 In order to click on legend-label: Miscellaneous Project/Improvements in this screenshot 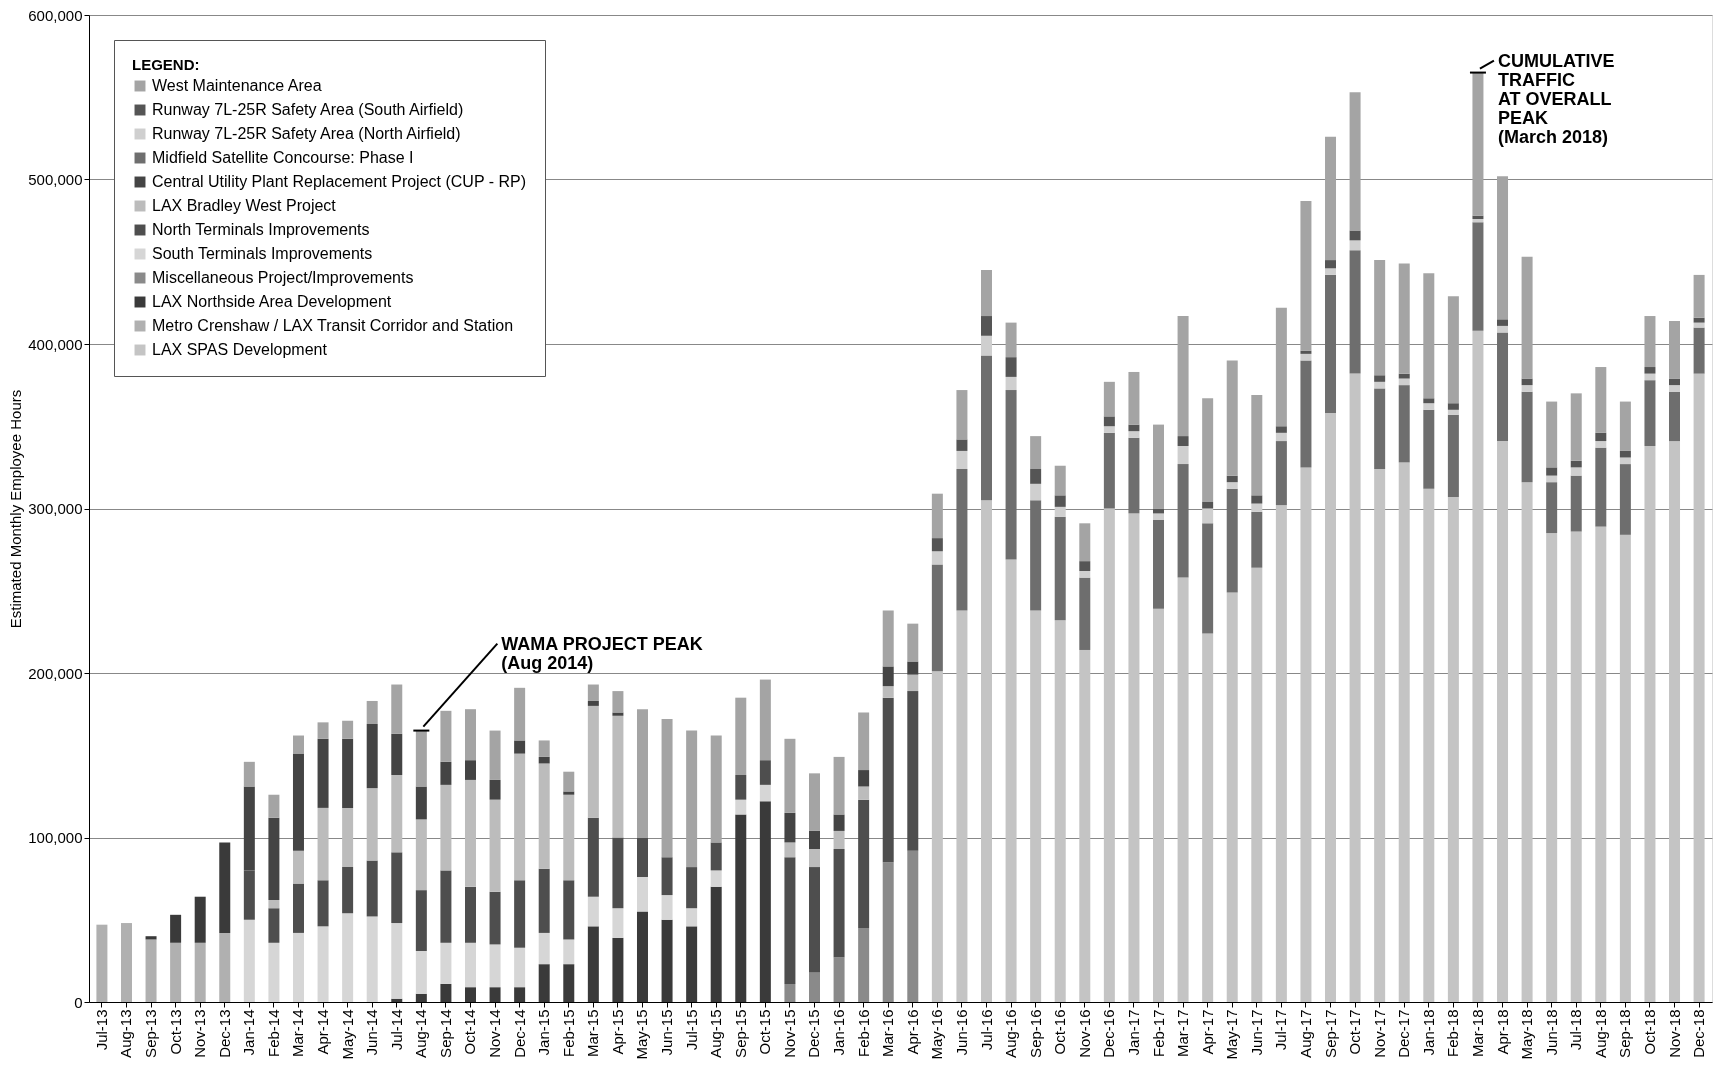, I will do `click(283, 277)`.